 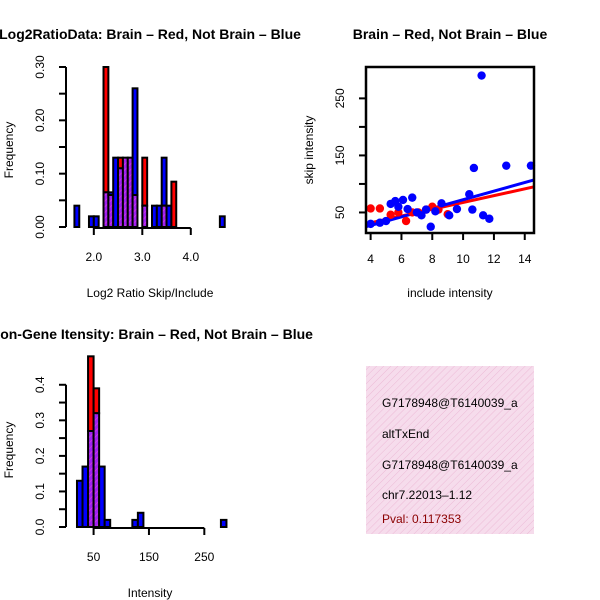 What do you see at coordinates (40, 491) in the screenshot?
I see `y-tick-label: 0.1` at bounding box center [40, 491].